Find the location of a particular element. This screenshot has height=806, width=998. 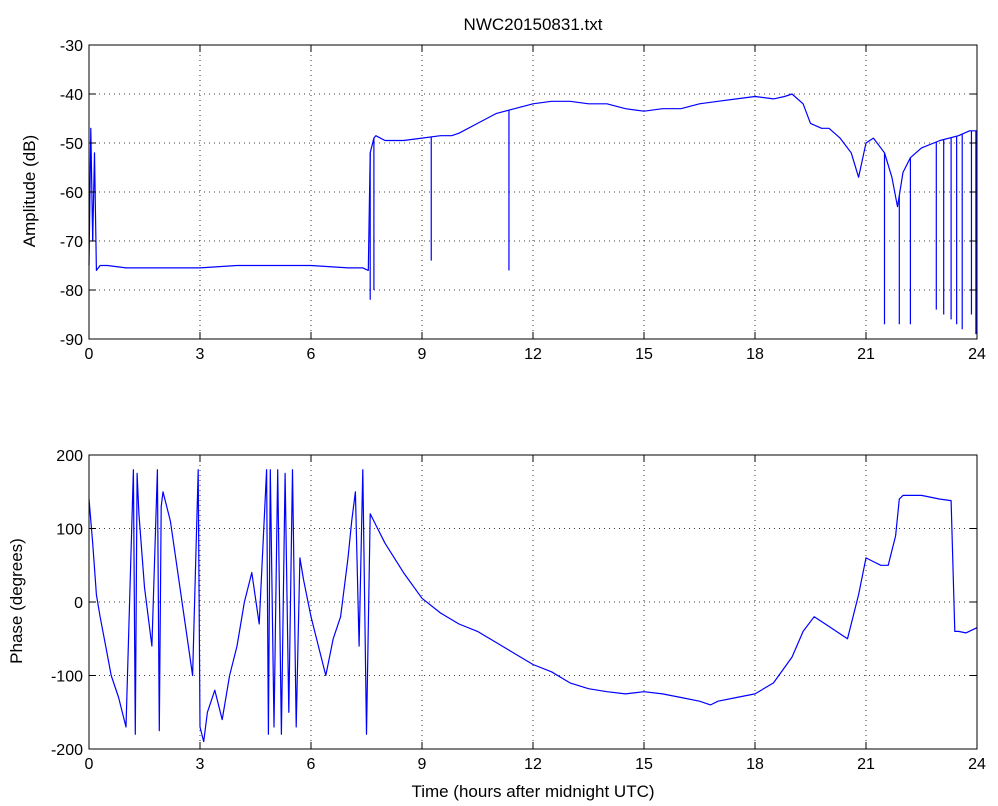

amplitude-x-tick-label-3: 9 is located at coordinates (422, 354).